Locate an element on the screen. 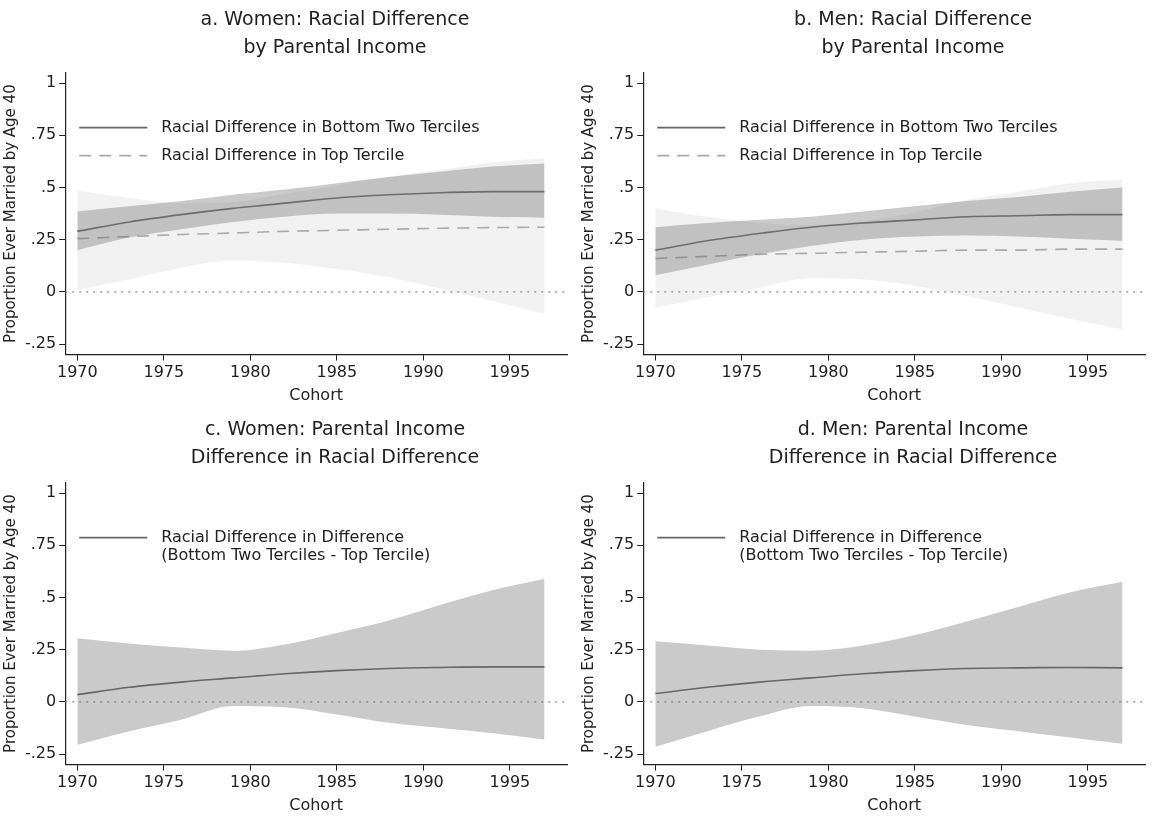  chart-title: d. Men: Parental Income Difference in Racial Difference is located at coordinates (913, 442).